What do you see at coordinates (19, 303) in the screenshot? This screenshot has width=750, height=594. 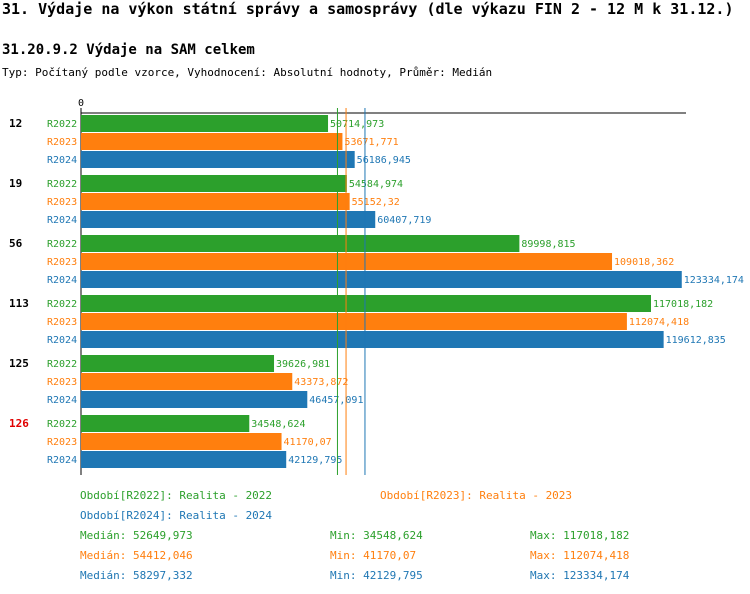 I see `category-label: 113` at bounding box center [19, 303].